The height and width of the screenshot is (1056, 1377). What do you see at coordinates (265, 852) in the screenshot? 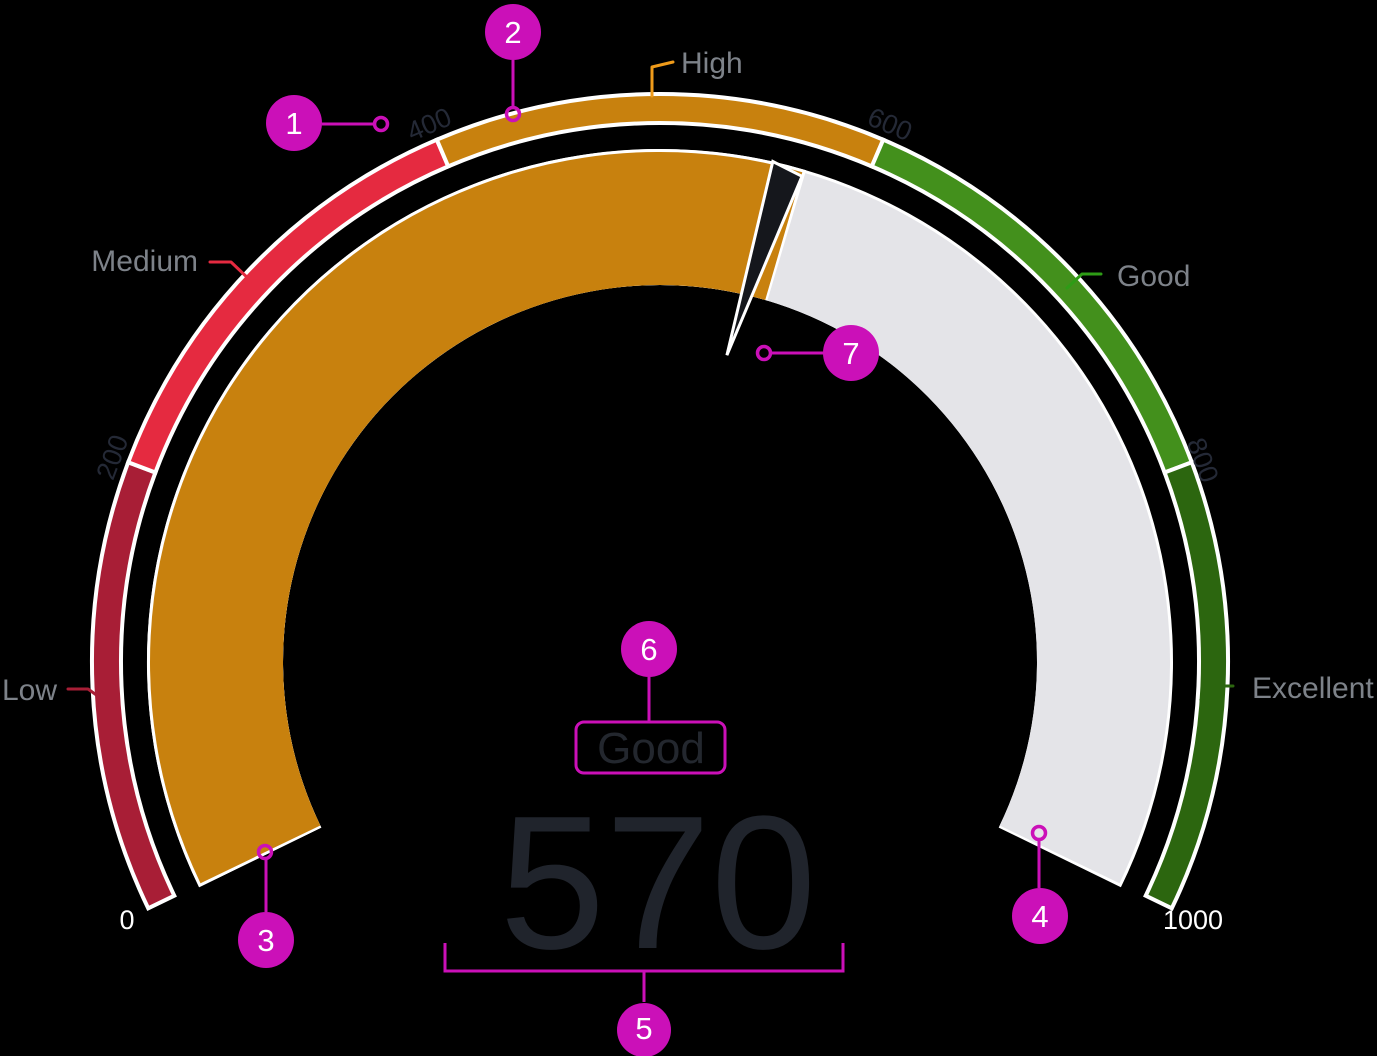
I see `callout-3-ring` at bounding box center [265, 852].